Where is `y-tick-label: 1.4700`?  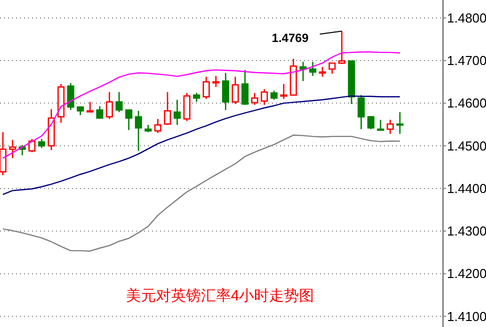
y-tick-label: 1.4700 is located at coordinates (466, 60).